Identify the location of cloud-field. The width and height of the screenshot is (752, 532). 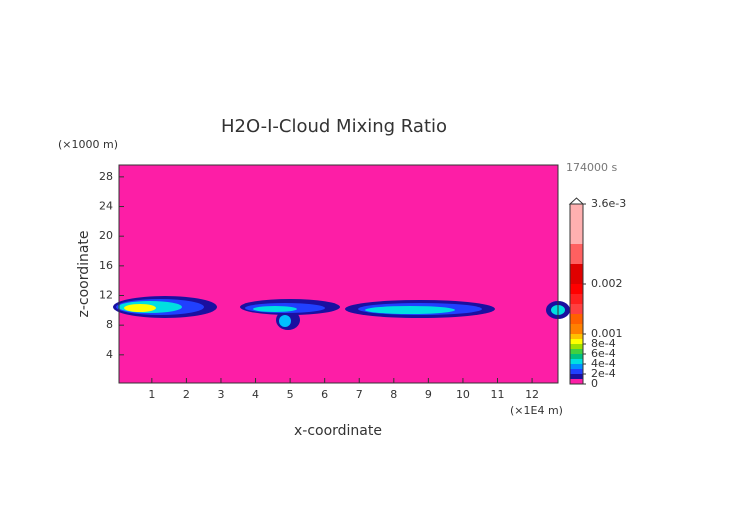
(341, 313).